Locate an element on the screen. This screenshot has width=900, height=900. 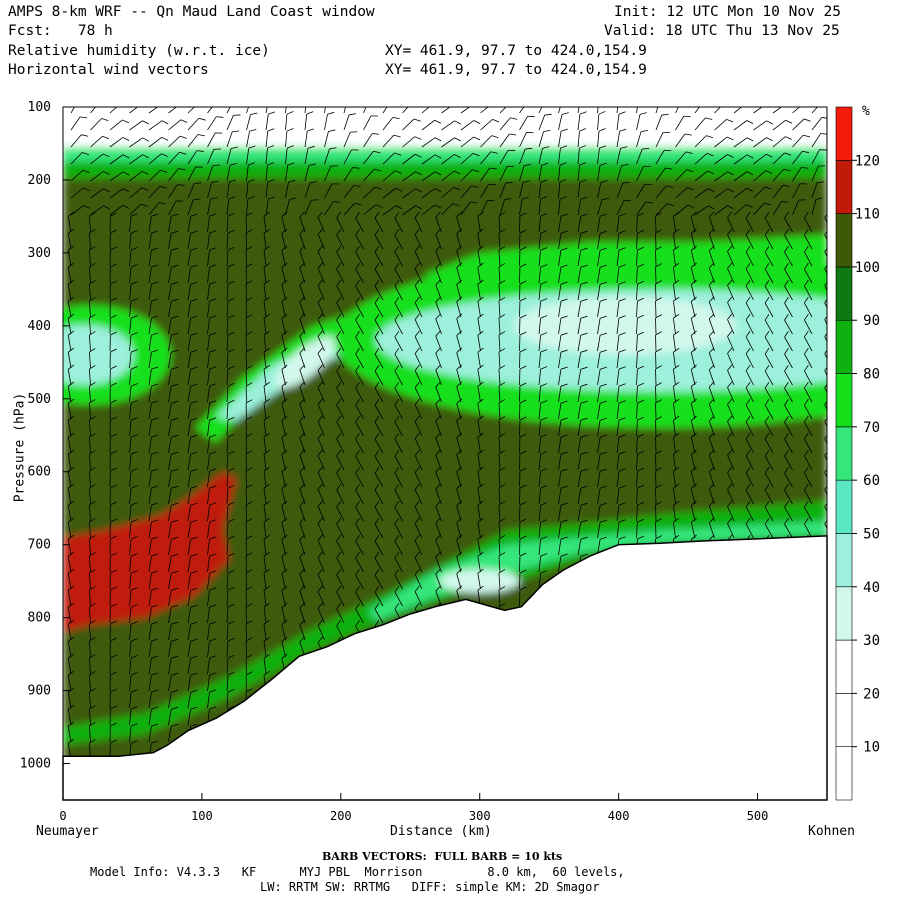
y-tick-label: 1000 is located at coordinates (35, 764).